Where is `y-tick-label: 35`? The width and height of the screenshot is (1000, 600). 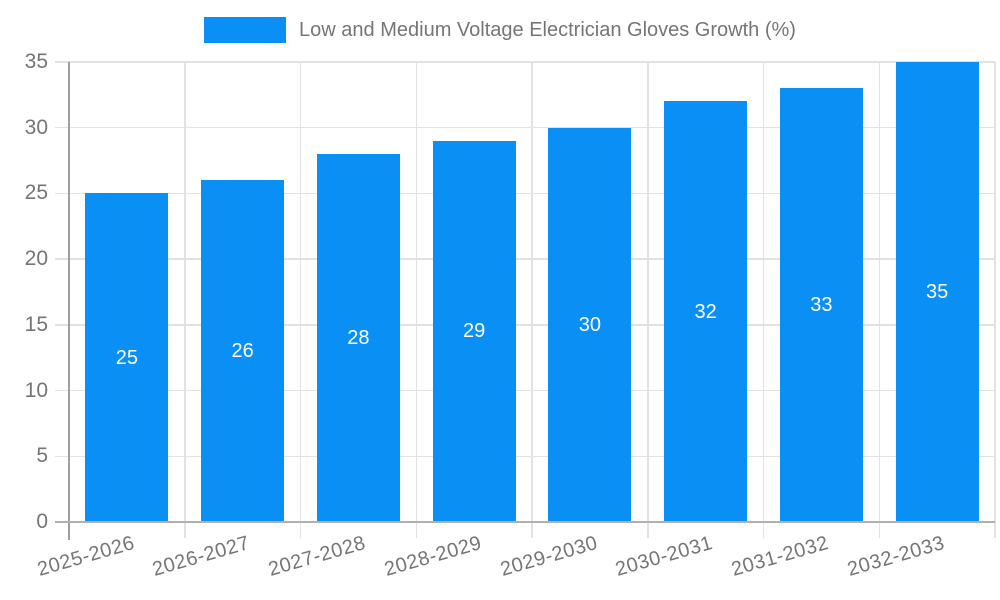 y-tick-label: 35 is located at coordinates (36, 61).